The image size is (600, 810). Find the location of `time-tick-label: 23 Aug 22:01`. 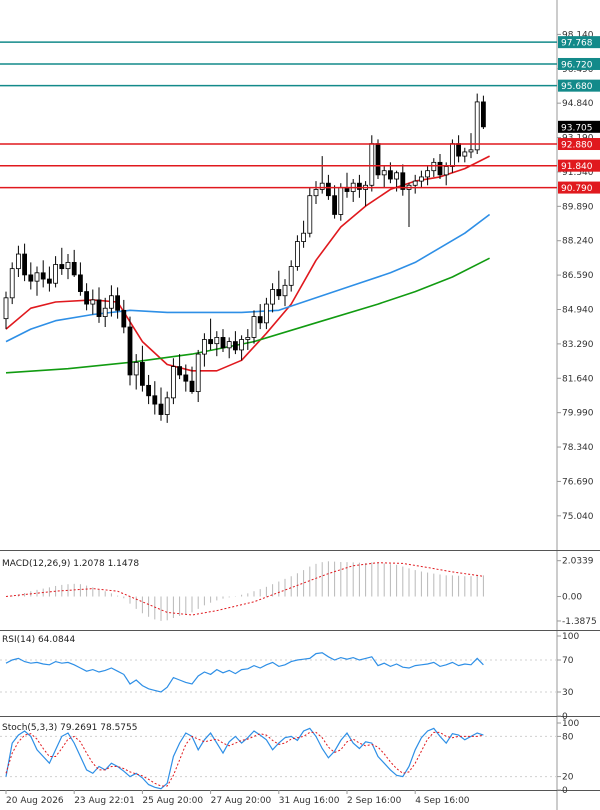

time-tick-label: 23 Aug 22:01 is located at coordinates (104, 801).